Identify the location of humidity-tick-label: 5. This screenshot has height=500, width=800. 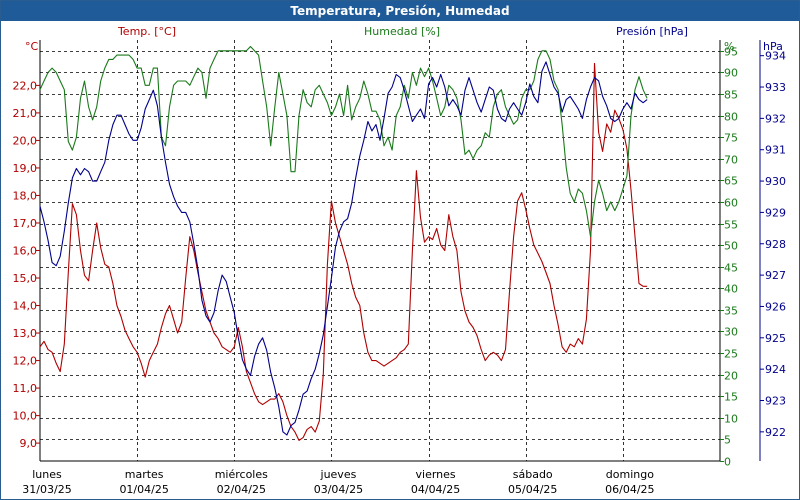
(727, 440).